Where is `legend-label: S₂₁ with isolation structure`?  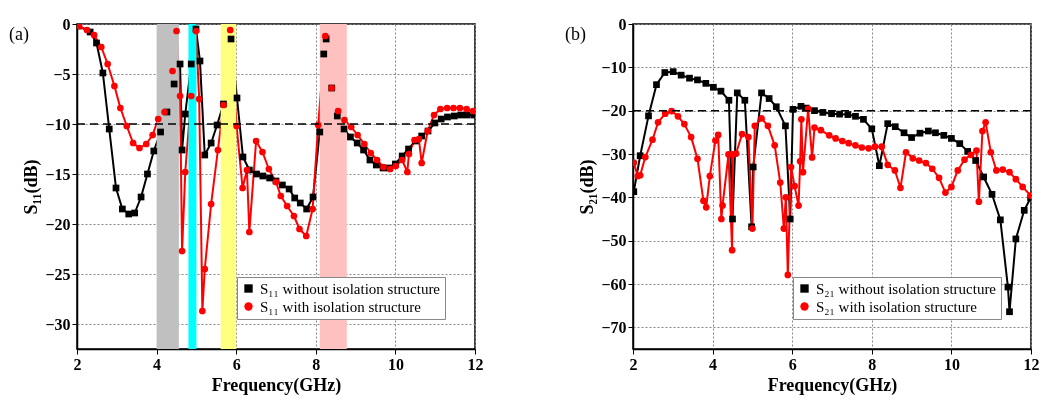
legend-label: S₂₁ with isolation structure is located at coordinates (897, 306).